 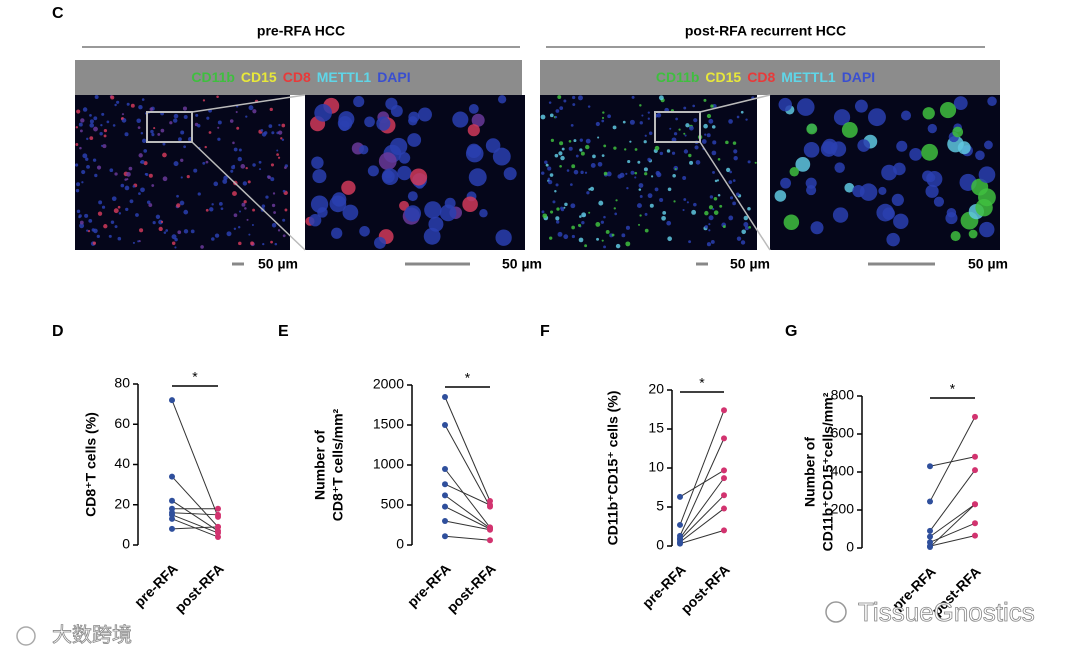 What do you see at coordinates (791, 331) in the screenshot?
I see `panel-letter: G` at bounding box center [791, 331].